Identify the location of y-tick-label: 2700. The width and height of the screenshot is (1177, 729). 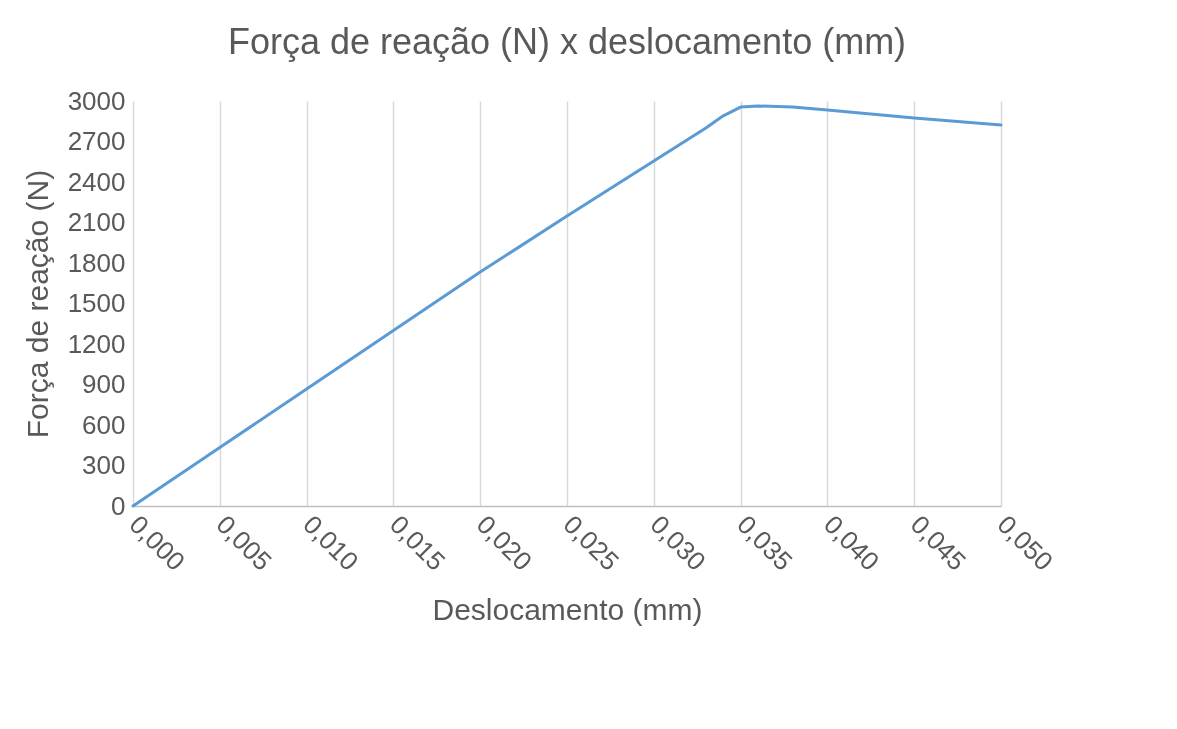
(96, 141).